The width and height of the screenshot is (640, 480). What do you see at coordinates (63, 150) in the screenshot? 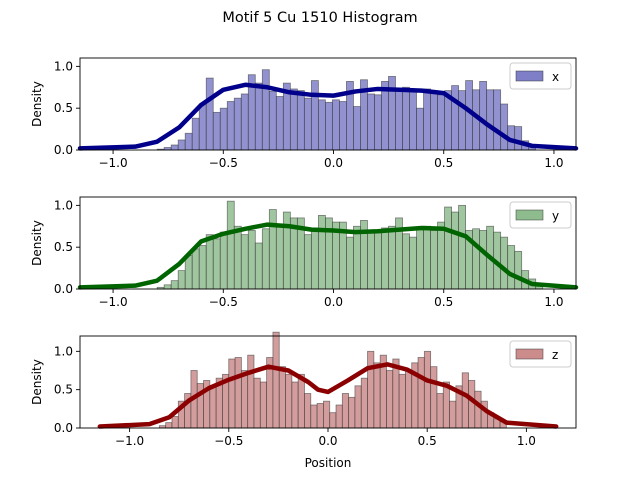
I see `y-tick-label: 0.0` at bounding box center [63, 150].